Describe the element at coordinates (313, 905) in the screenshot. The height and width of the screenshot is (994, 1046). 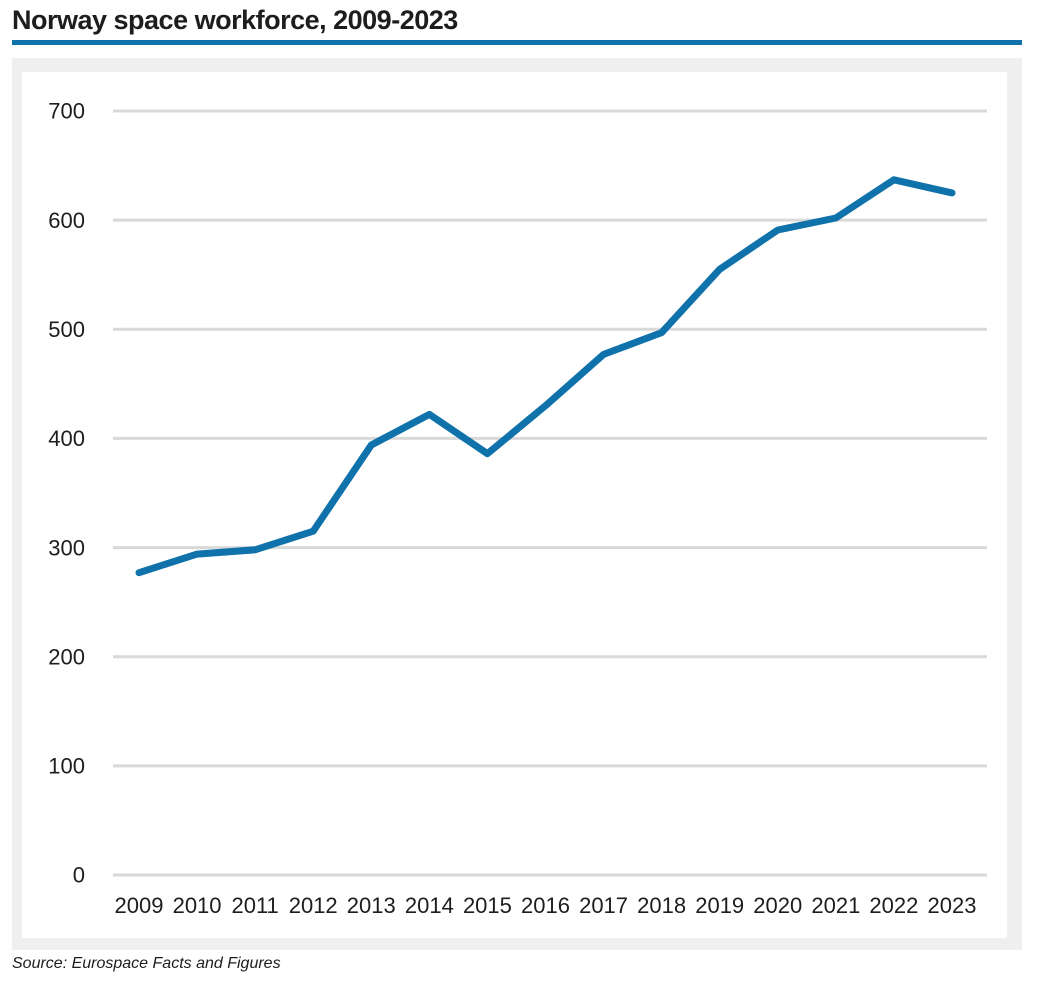
I see `x-axis-tick-label: 2012` at that location.